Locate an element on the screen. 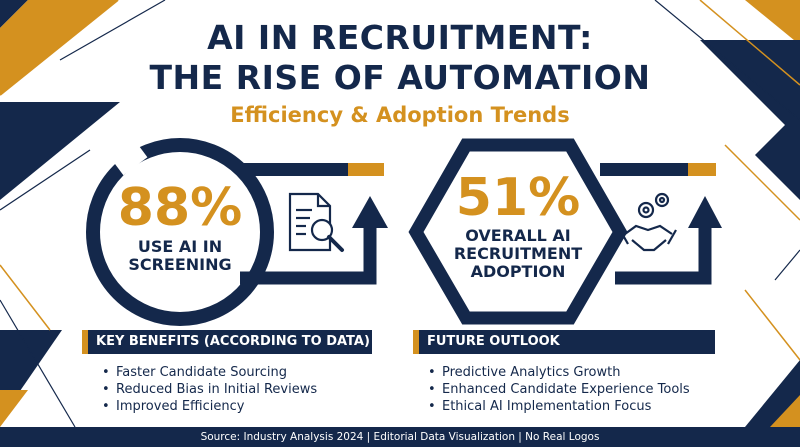 The image size is (800, 447). stat-51-label-line-1: OVERALL AI is located at coordinates (518, 235).